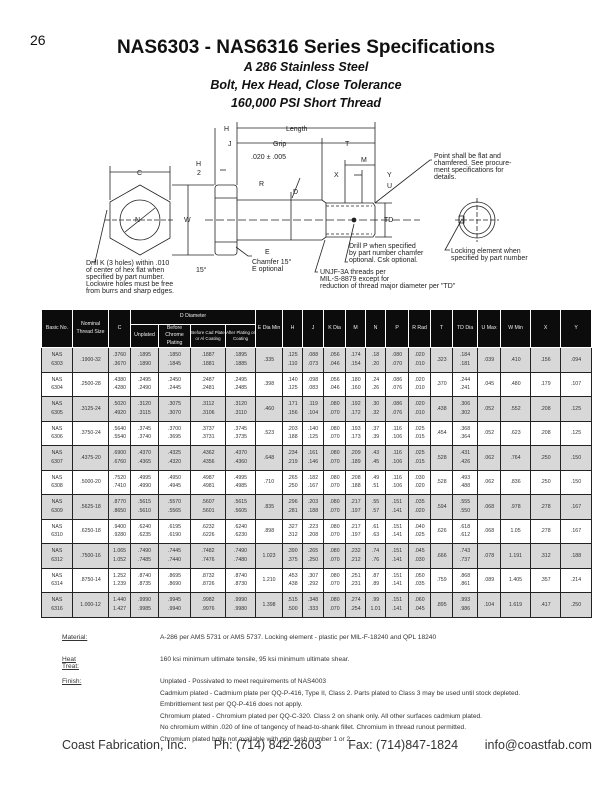  Describe the element at coordinates (144, 437) in the screenshot. I see `cell-value: .3740` at that location.